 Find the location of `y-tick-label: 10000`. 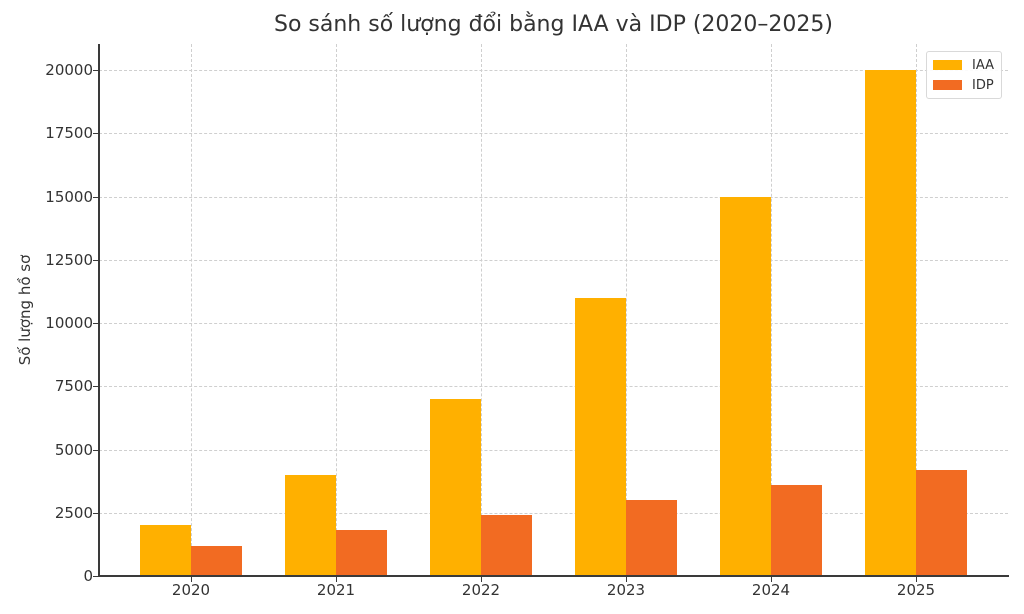

y-tick-label: 10000 is located at coordinates (69, 323).